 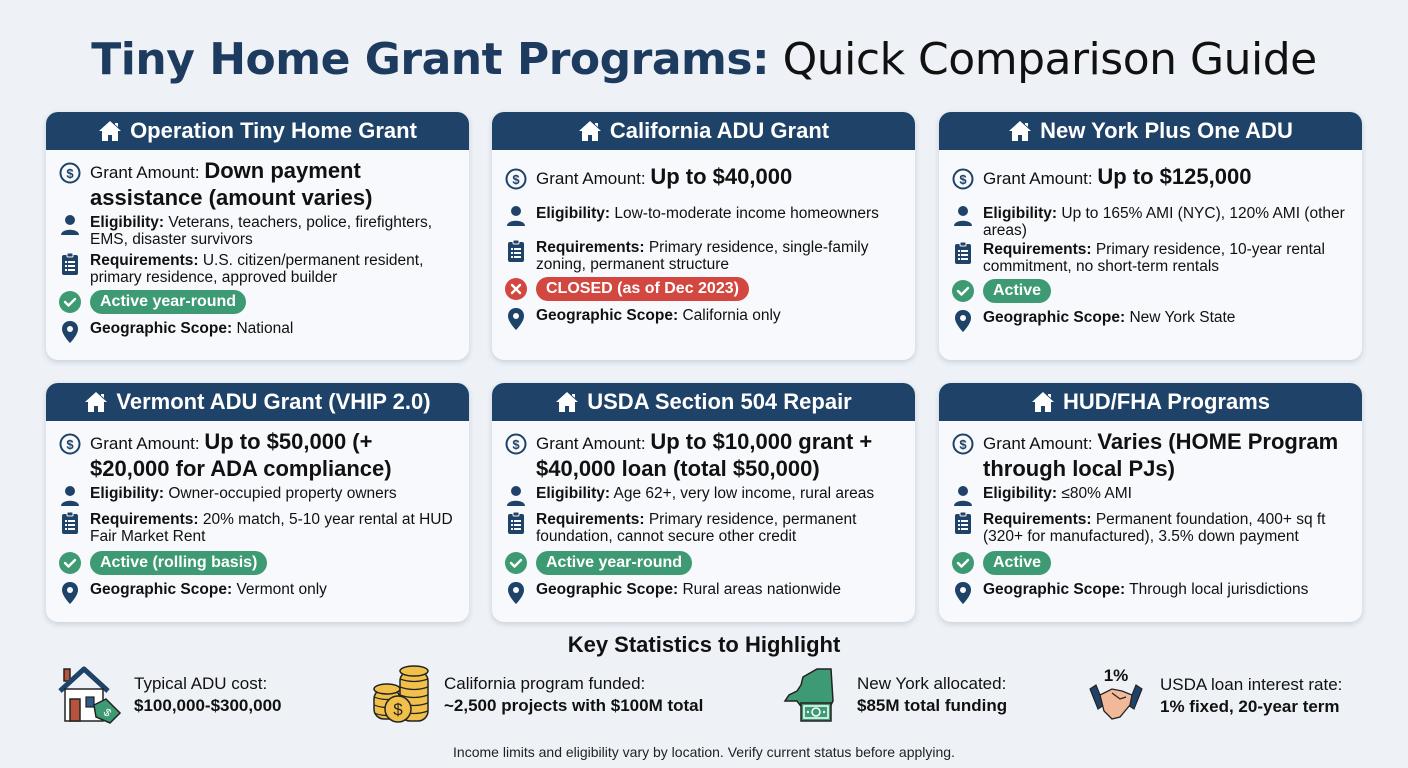 I want to click on map-pin-icon, so click(x=516, y=593).